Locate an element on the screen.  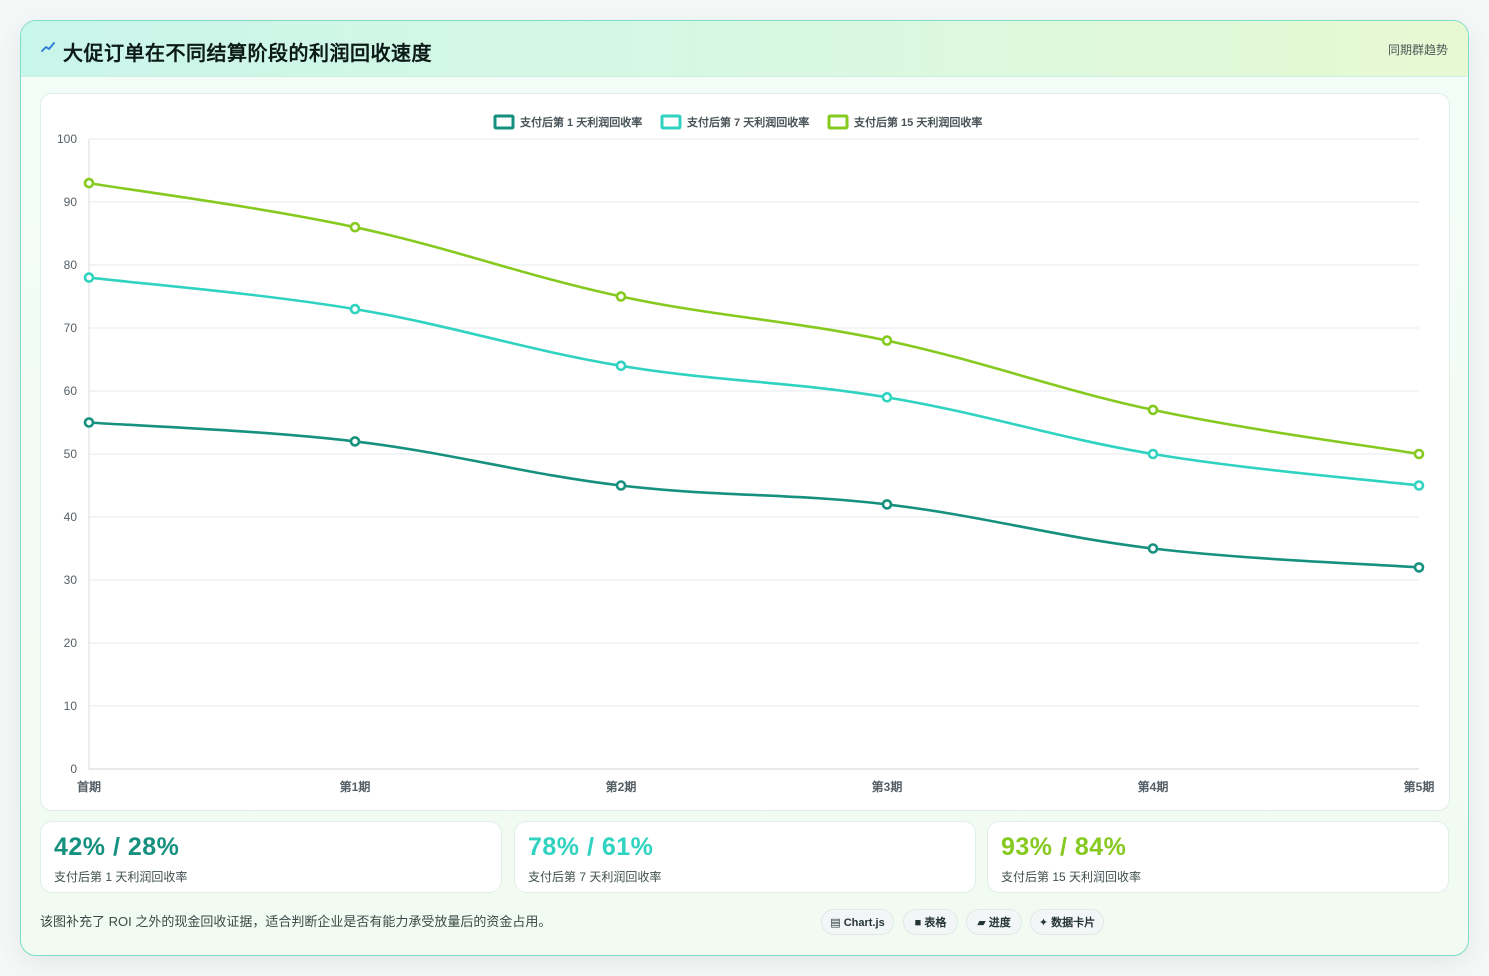
progress-icon: ▰ is located at coordinates (983, 923).